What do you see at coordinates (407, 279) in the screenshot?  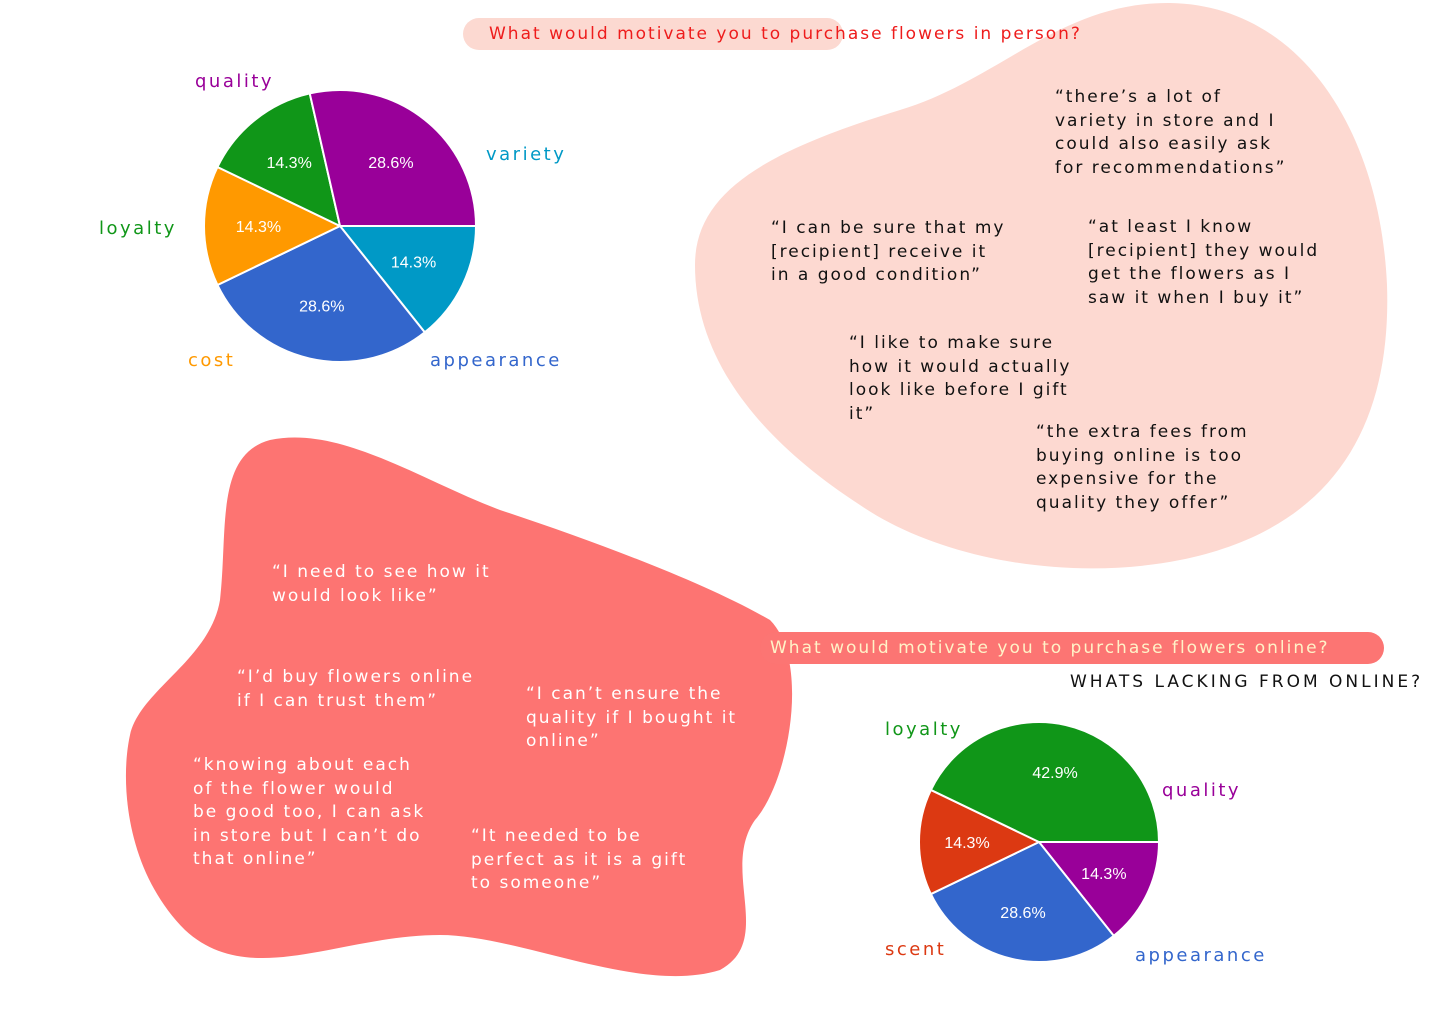 I see `pie1-slice-variety` at bounding box center [407, 279].